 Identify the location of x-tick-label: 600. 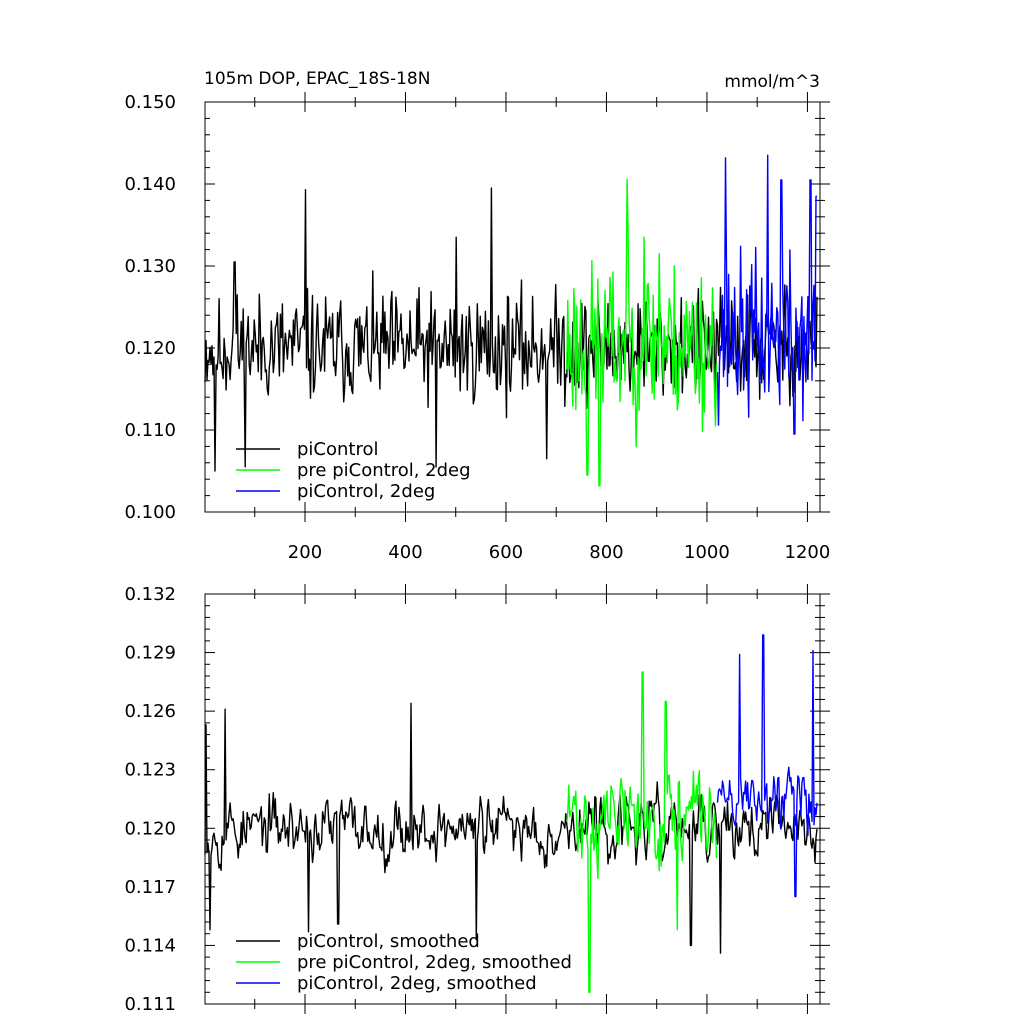
(506, 552).